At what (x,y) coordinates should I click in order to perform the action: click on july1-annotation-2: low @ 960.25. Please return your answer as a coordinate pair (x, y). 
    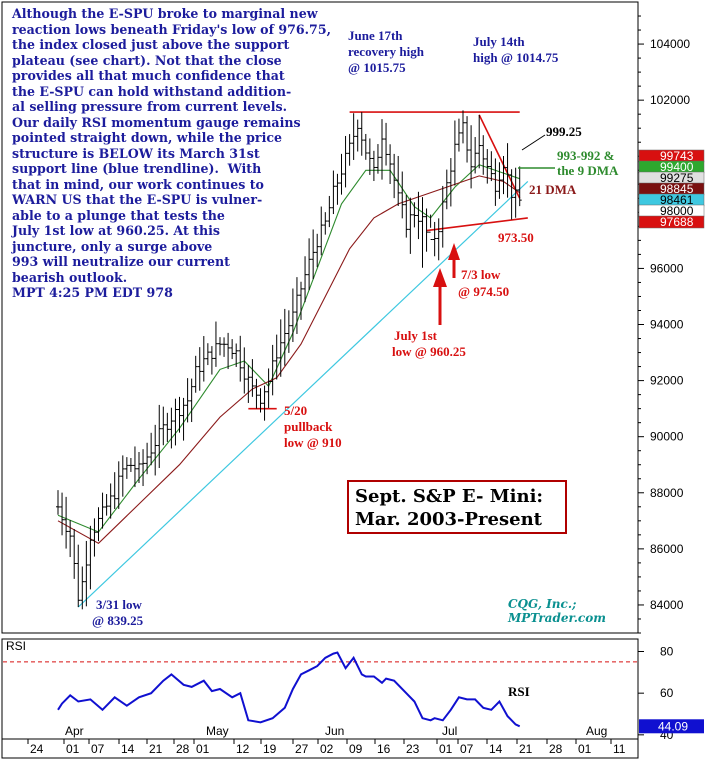
    Looking at the image, I should click on (429, 351).